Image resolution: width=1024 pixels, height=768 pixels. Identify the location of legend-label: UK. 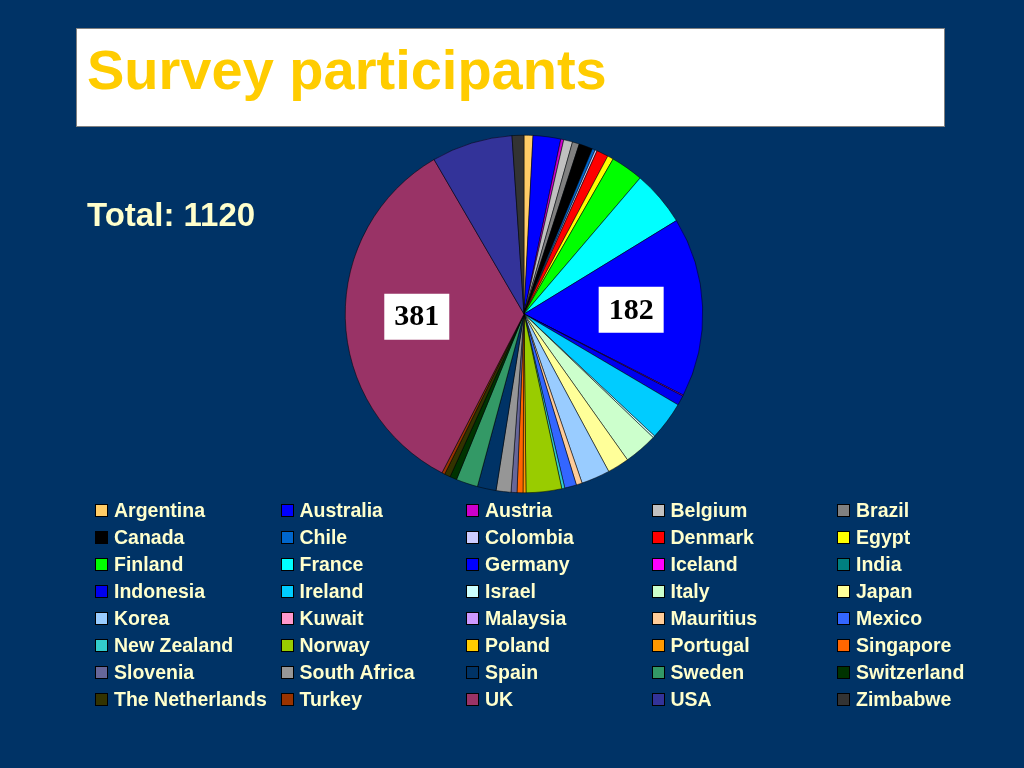
(499, 699).